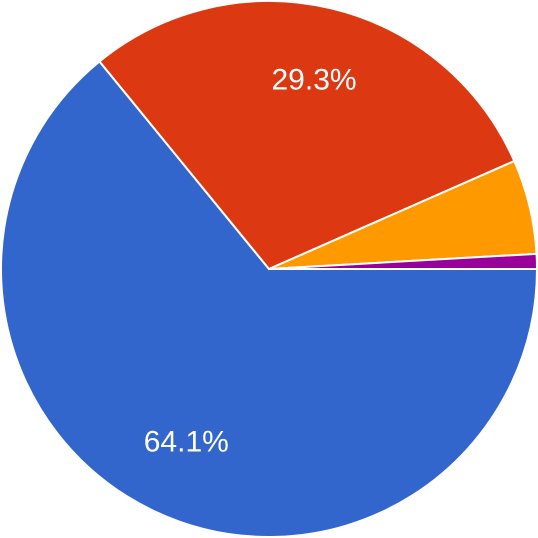 The width and height of the screenshot is (538, 538). What do you see at coordinates (186, 441) in the screenshot?
I see `slice-label: 64.1%` at bounding box center [186, 441].